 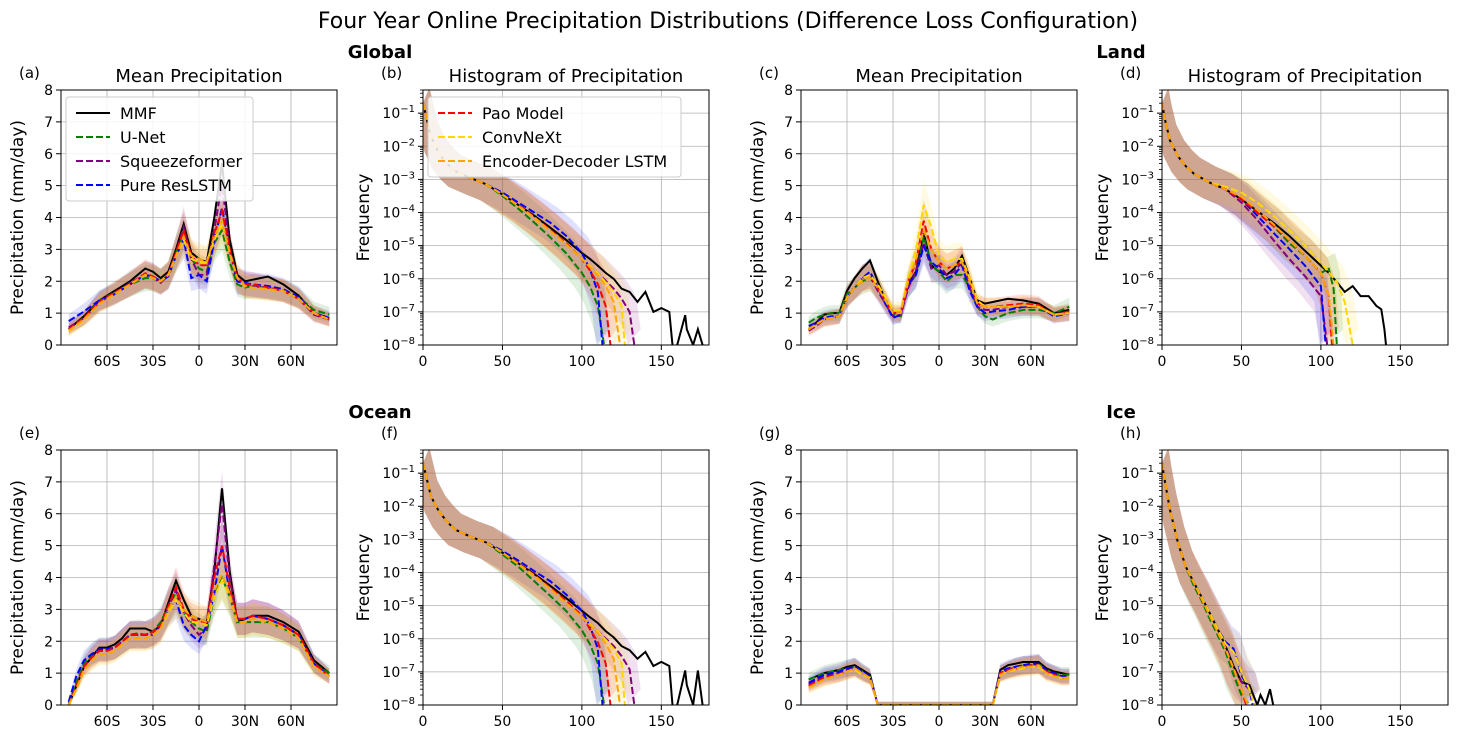 I want to click on series-line-u-net, so click(x=939, y=280).